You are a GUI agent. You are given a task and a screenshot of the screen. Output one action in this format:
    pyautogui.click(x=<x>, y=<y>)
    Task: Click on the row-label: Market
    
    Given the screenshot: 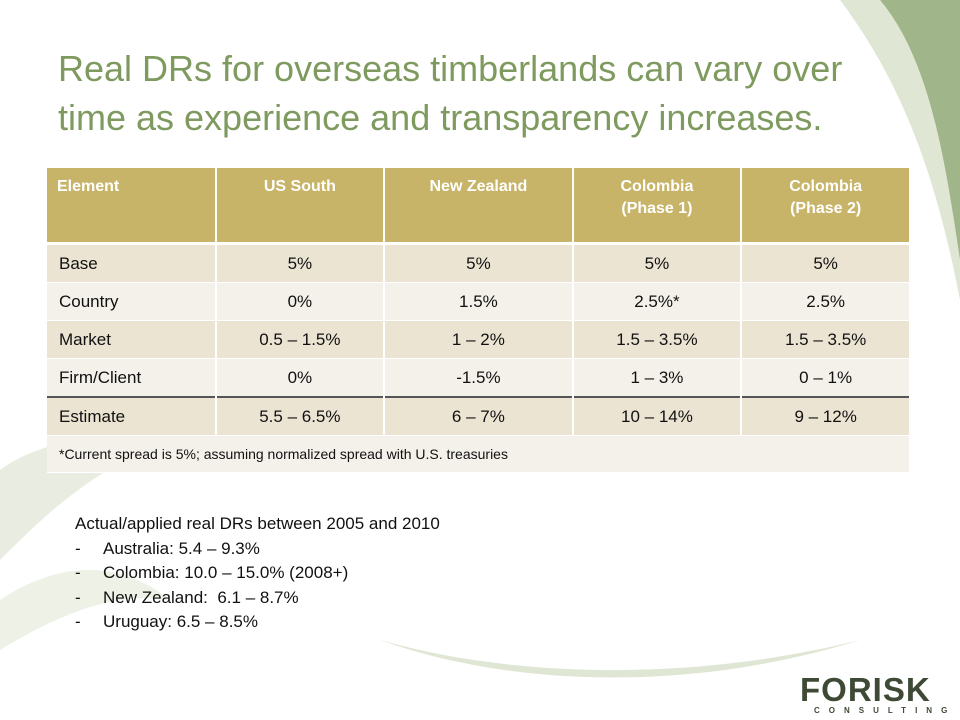 What is the action you would take?
    pyautogui.click(x=132, y=339)
    